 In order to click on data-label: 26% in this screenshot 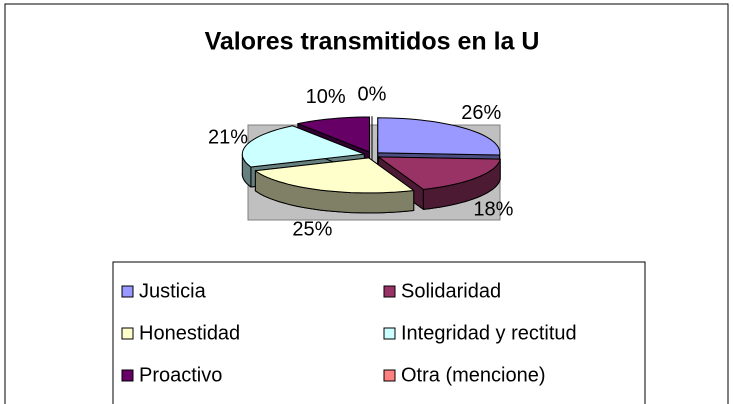, I will do `click(481, 113)`.